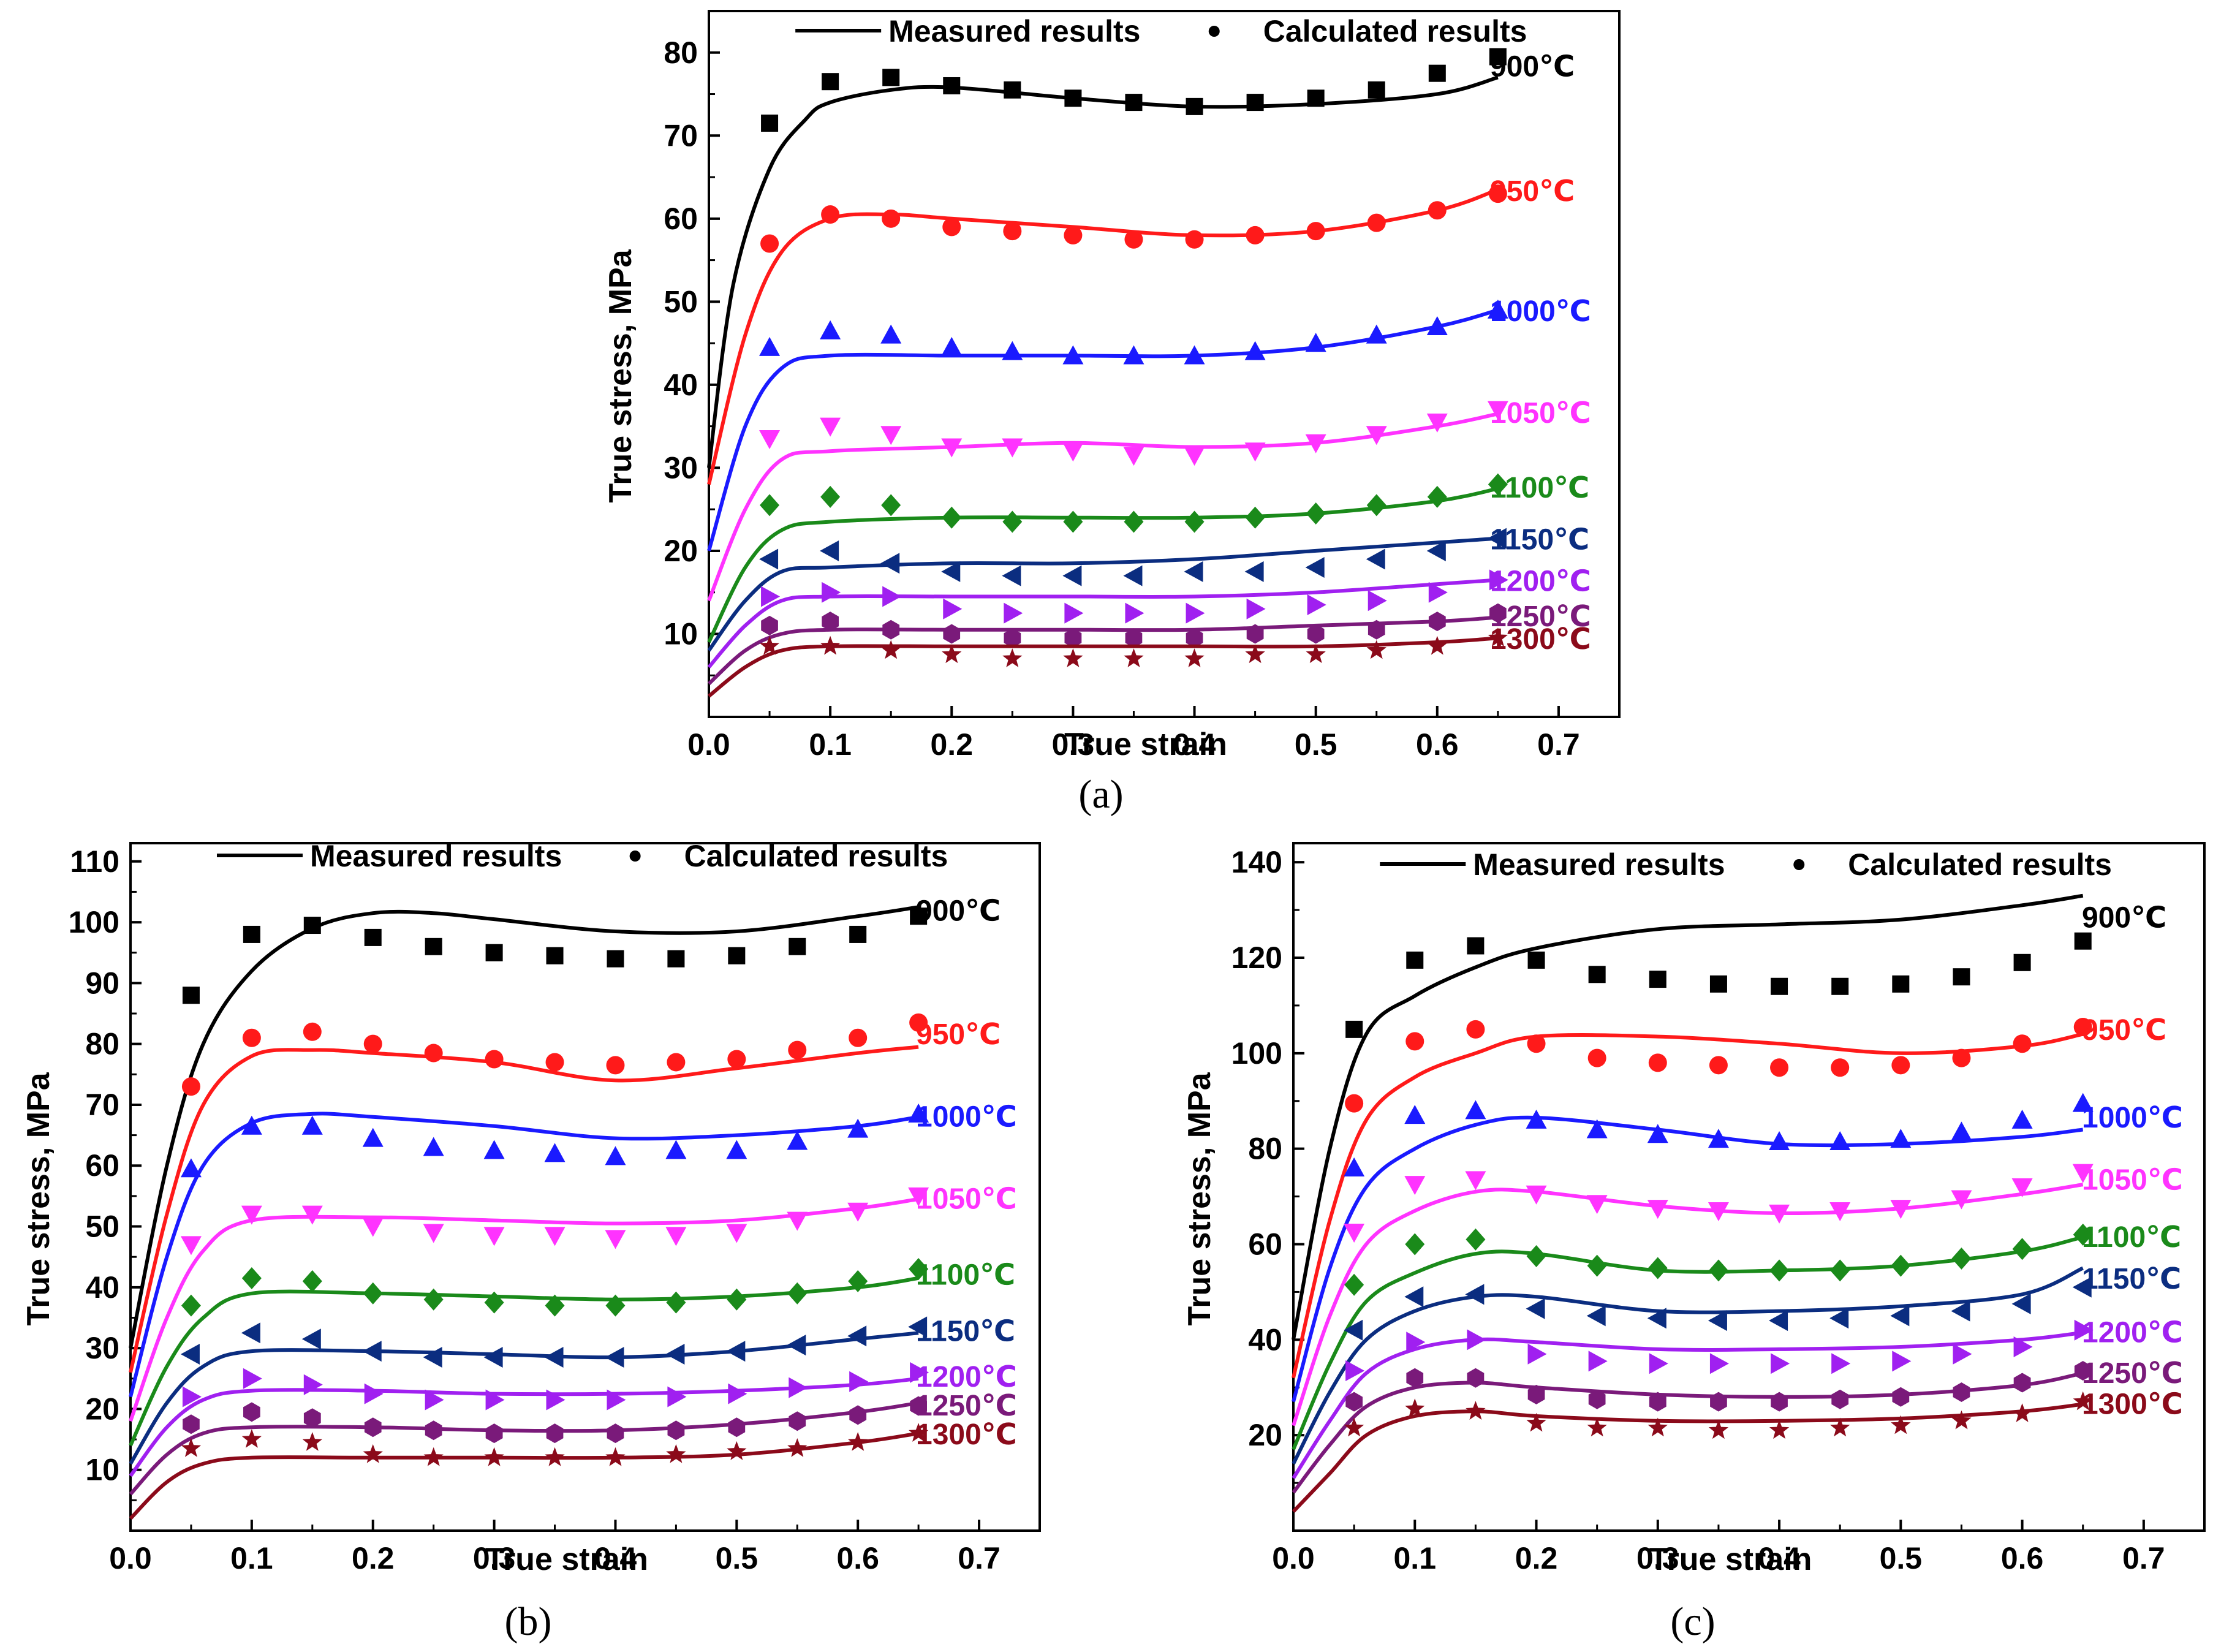 The height and width of the screenshot is (1652, 2213). Describe the element at coordinates (2022, 1558) in the screenshot. I see `x-tick-label: 0.6` at that location.